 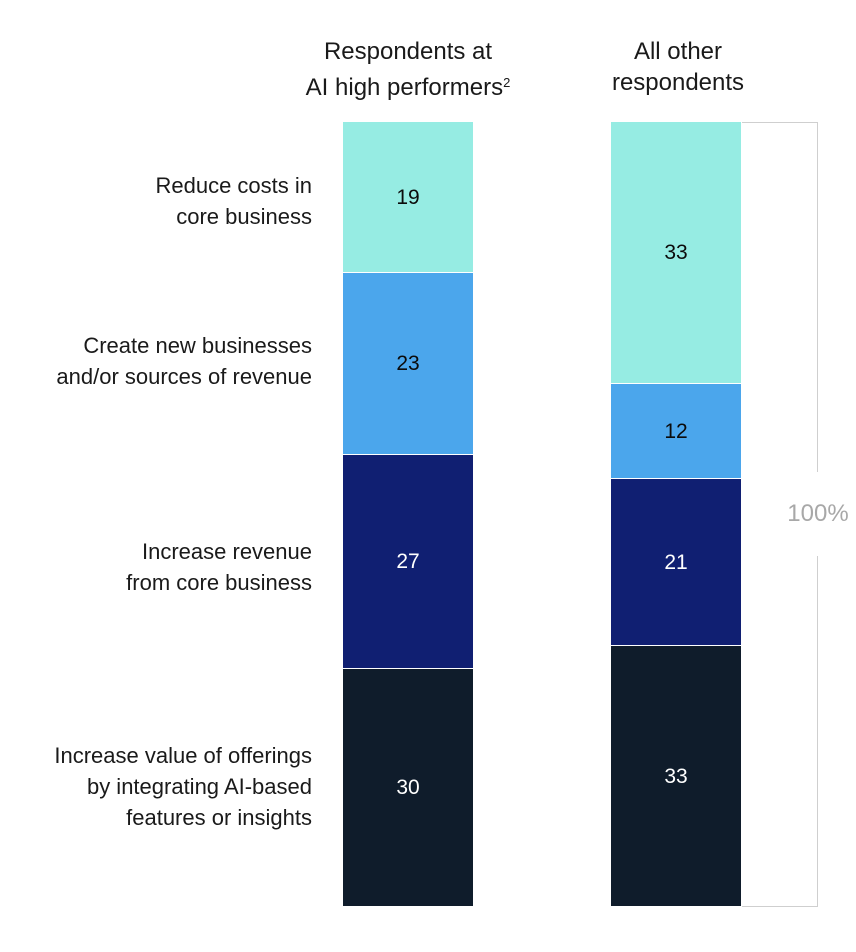 I want to click on data-label: 19, so click(x=408, y=197).